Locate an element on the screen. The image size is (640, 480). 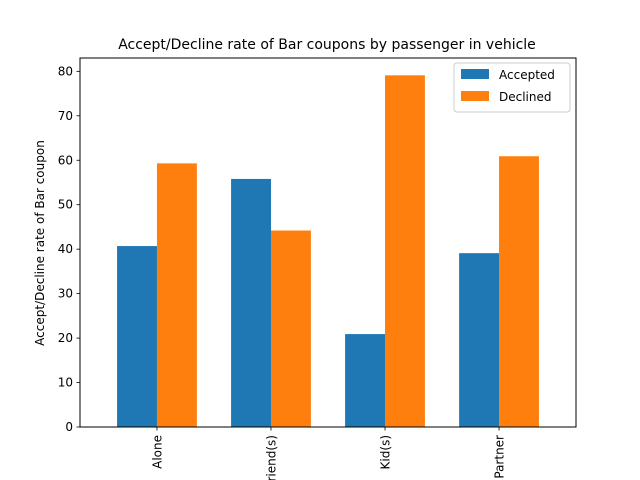
y-tick-label: 80 is located at coordinates (65, 71).